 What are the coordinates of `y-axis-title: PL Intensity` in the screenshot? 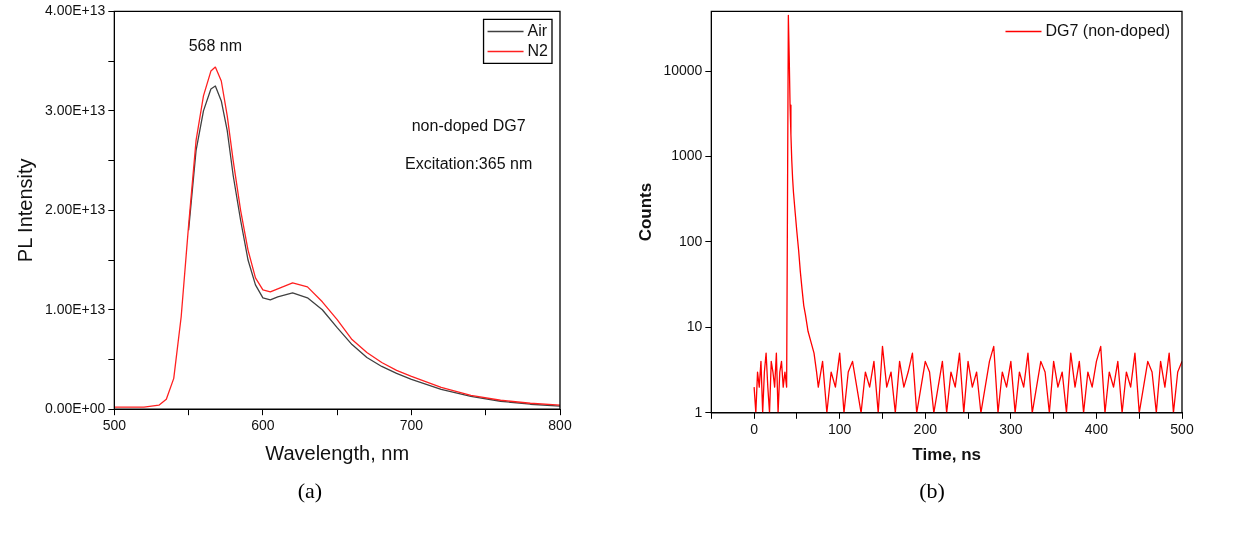 It's located at (24, 210).